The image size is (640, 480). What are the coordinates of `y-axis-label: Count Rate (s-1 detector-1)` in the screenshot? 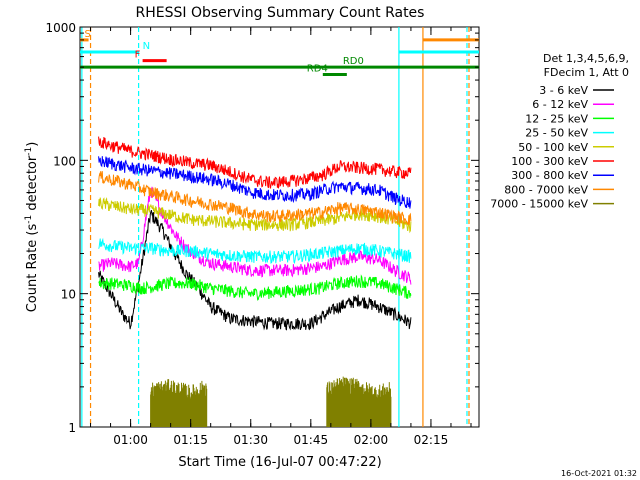 It's located at (32, 227).